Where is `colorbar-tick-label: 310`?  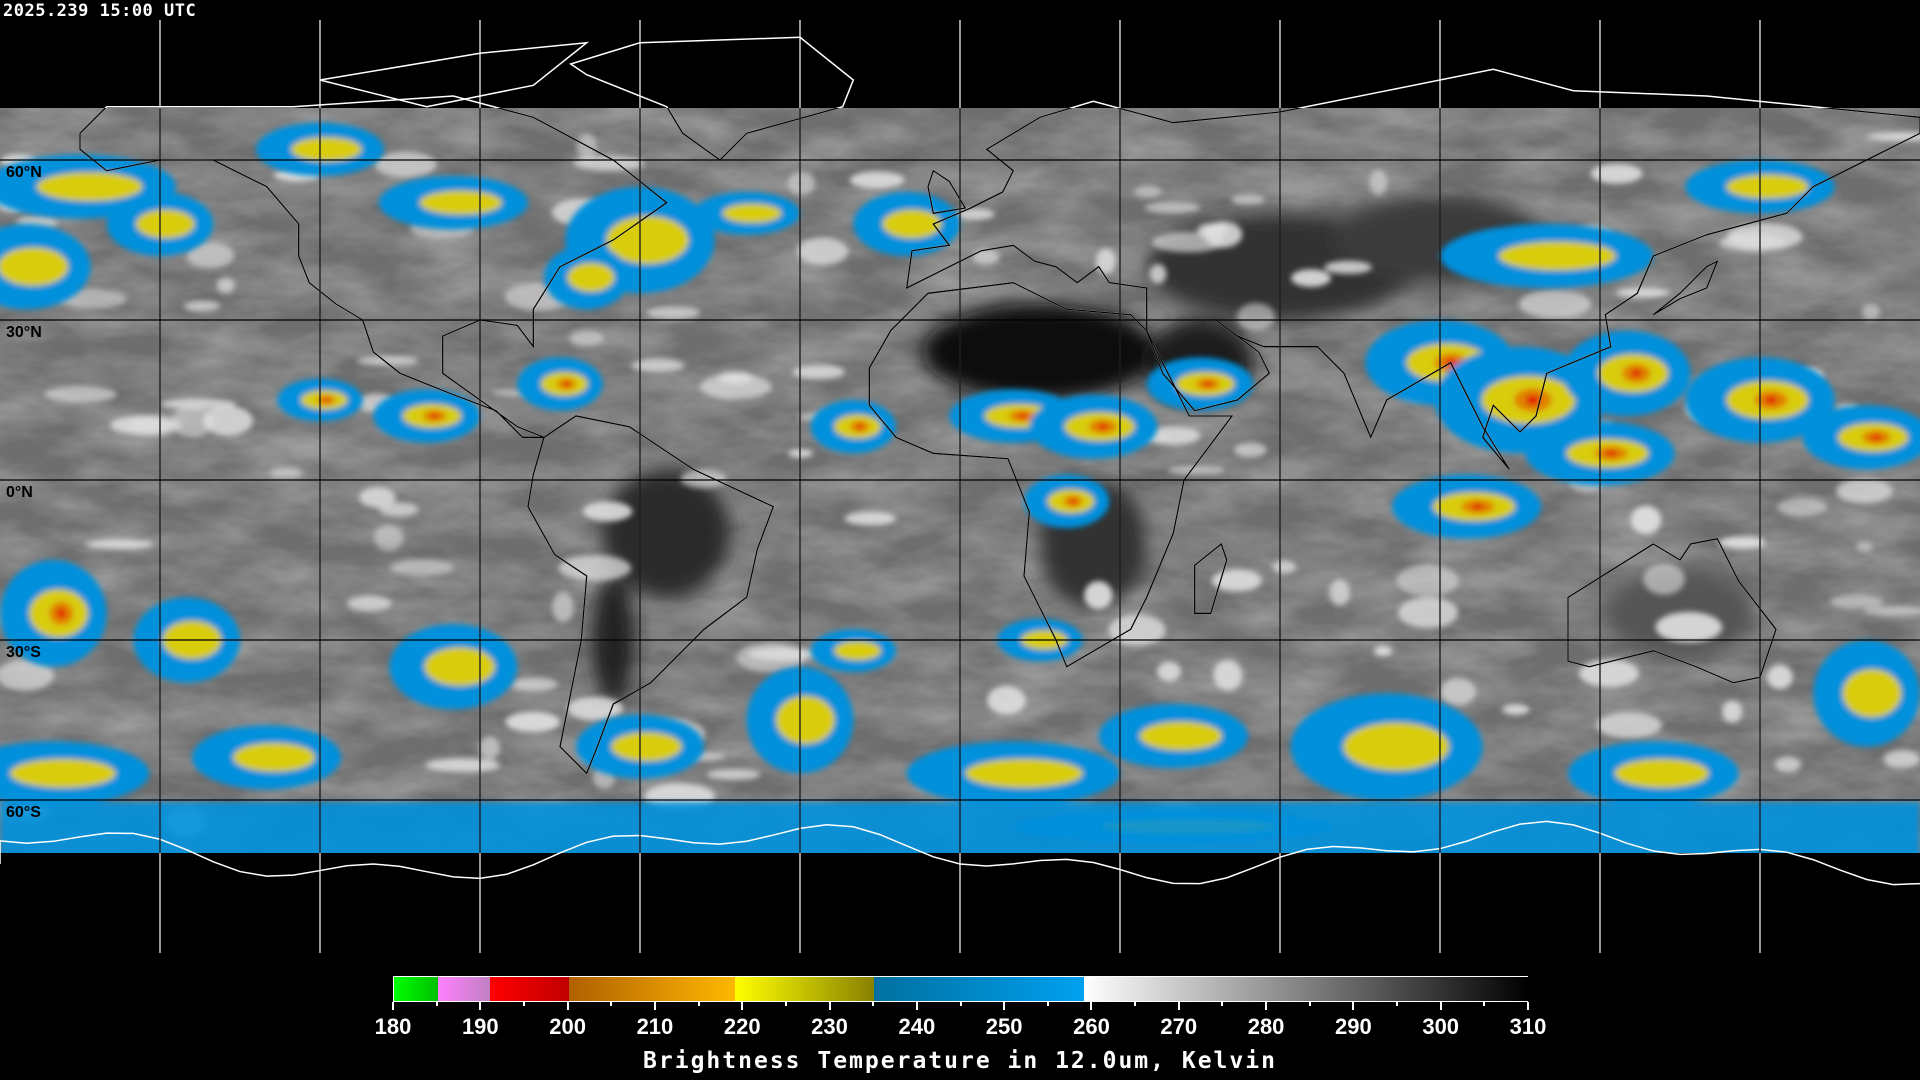 colorbar-tick-label: 310 is located at coordinates (1528, 1026).